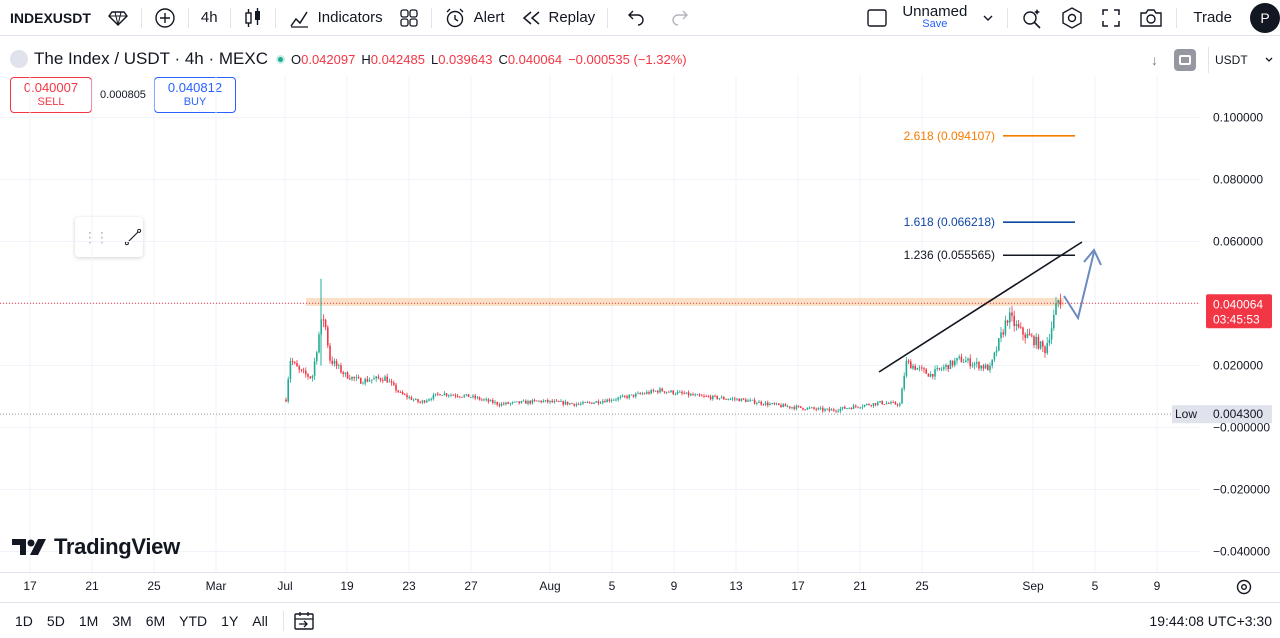  What do you see at coordinates (55, 620) in the screenshot?
I see `range-button-5d: 5D` at bounding box center [55, 620].